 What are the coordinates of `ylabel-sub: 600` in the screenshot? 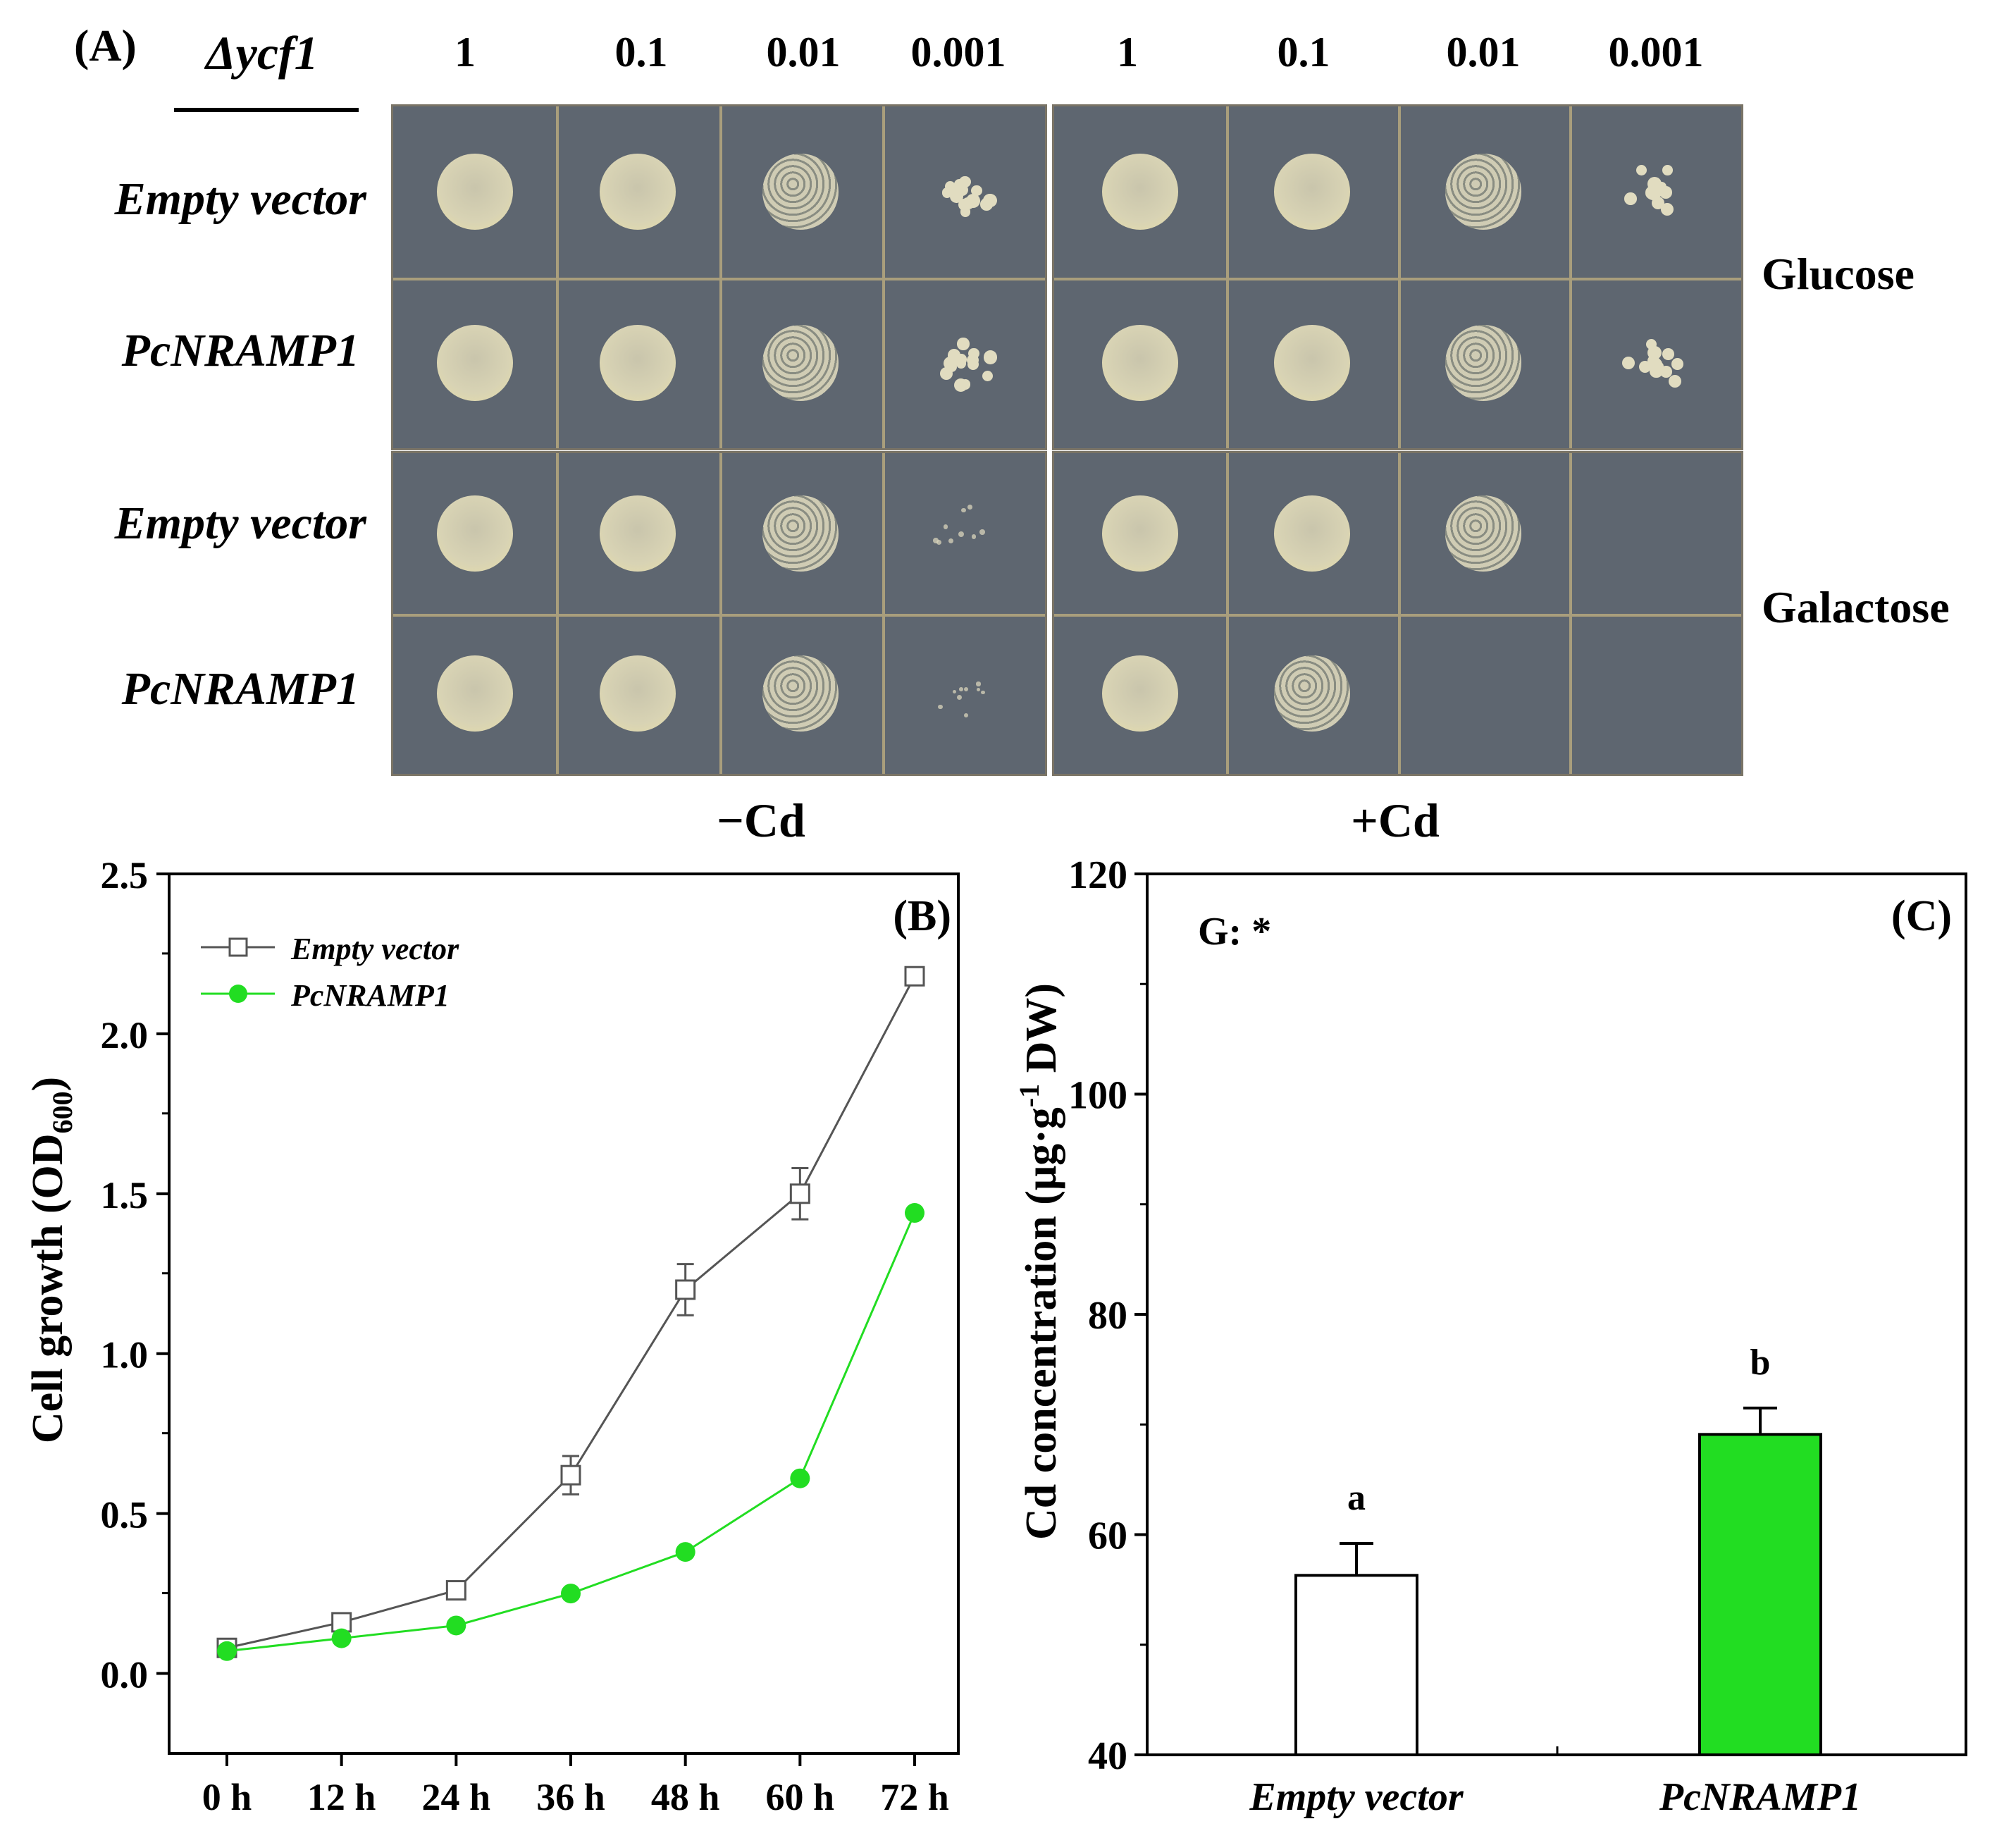 It's located at (62, 1112).